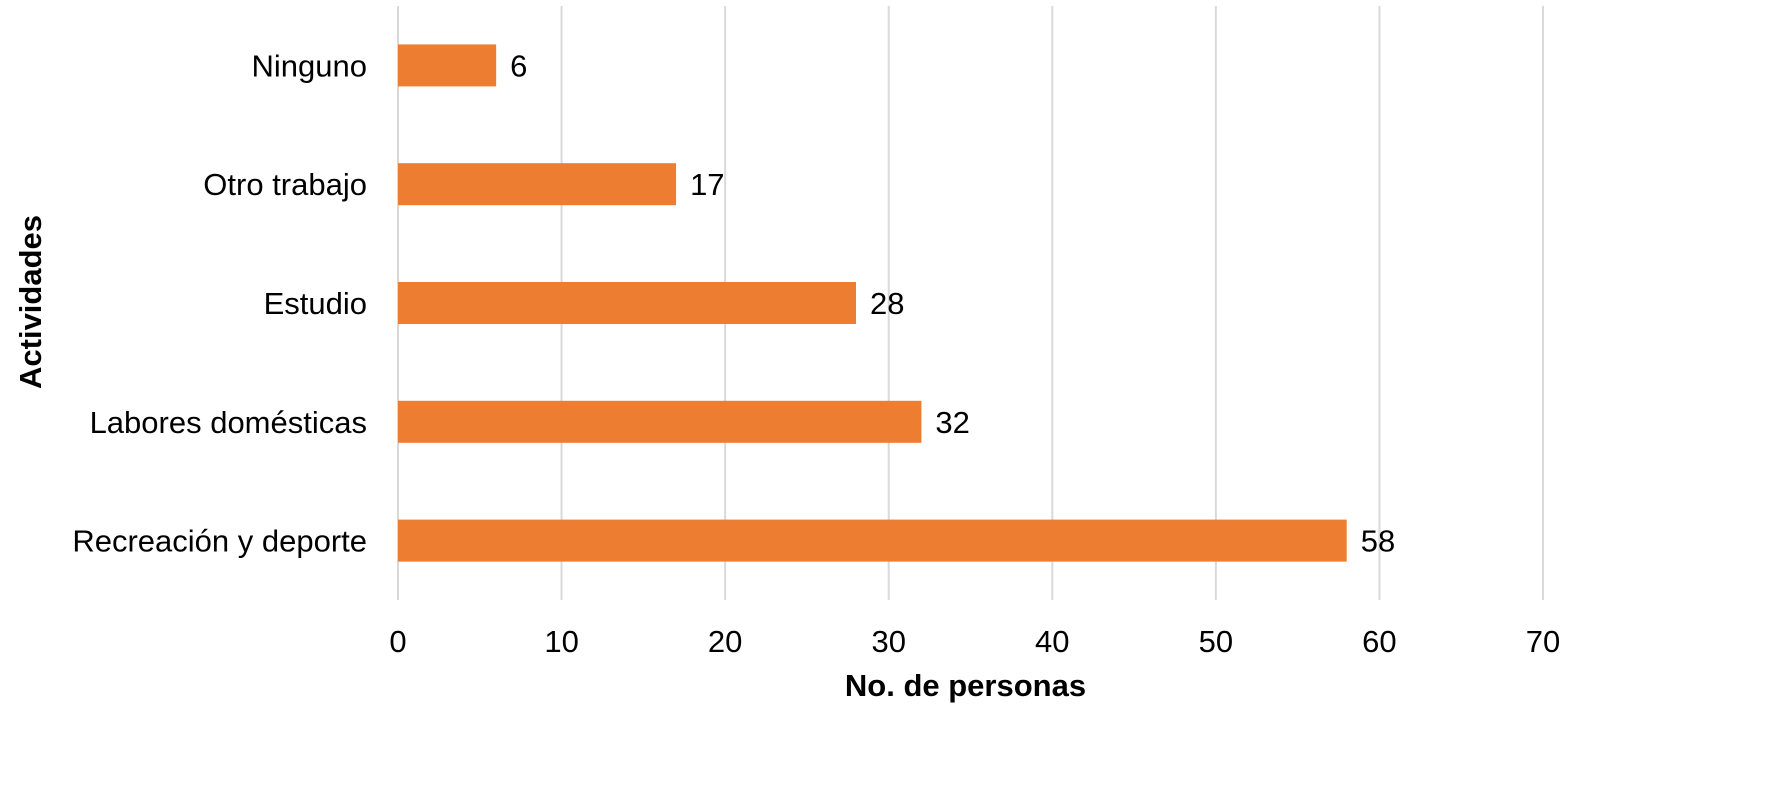  I want to click on x-tick-label: 10, so click(561, 641).